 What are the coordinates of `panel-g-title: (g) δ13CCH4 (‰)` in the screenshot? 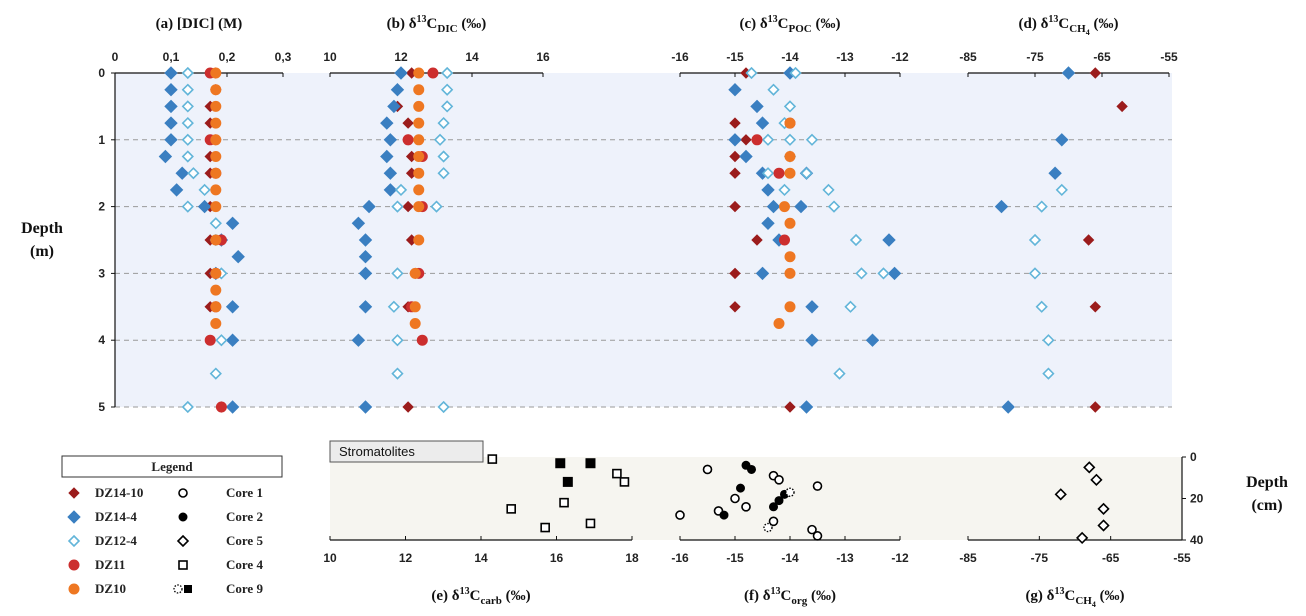 It's located at (1074, 597).